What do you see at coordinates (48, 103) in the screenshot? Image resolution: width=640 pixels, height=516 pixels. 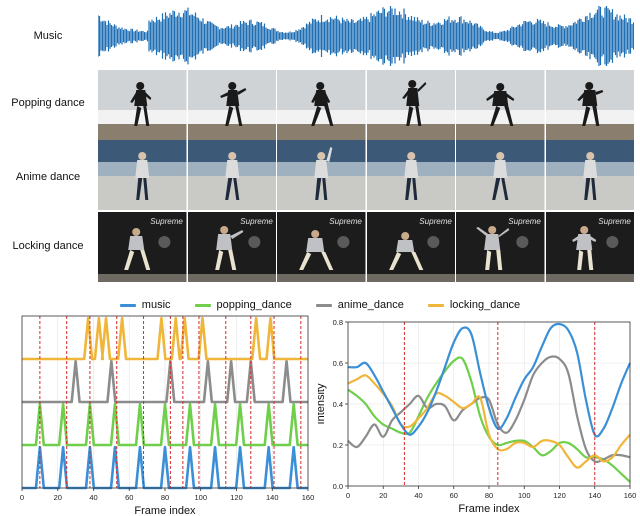 I see `row-label-popping-dance: Popping dance` at bounding box center [48, 103].